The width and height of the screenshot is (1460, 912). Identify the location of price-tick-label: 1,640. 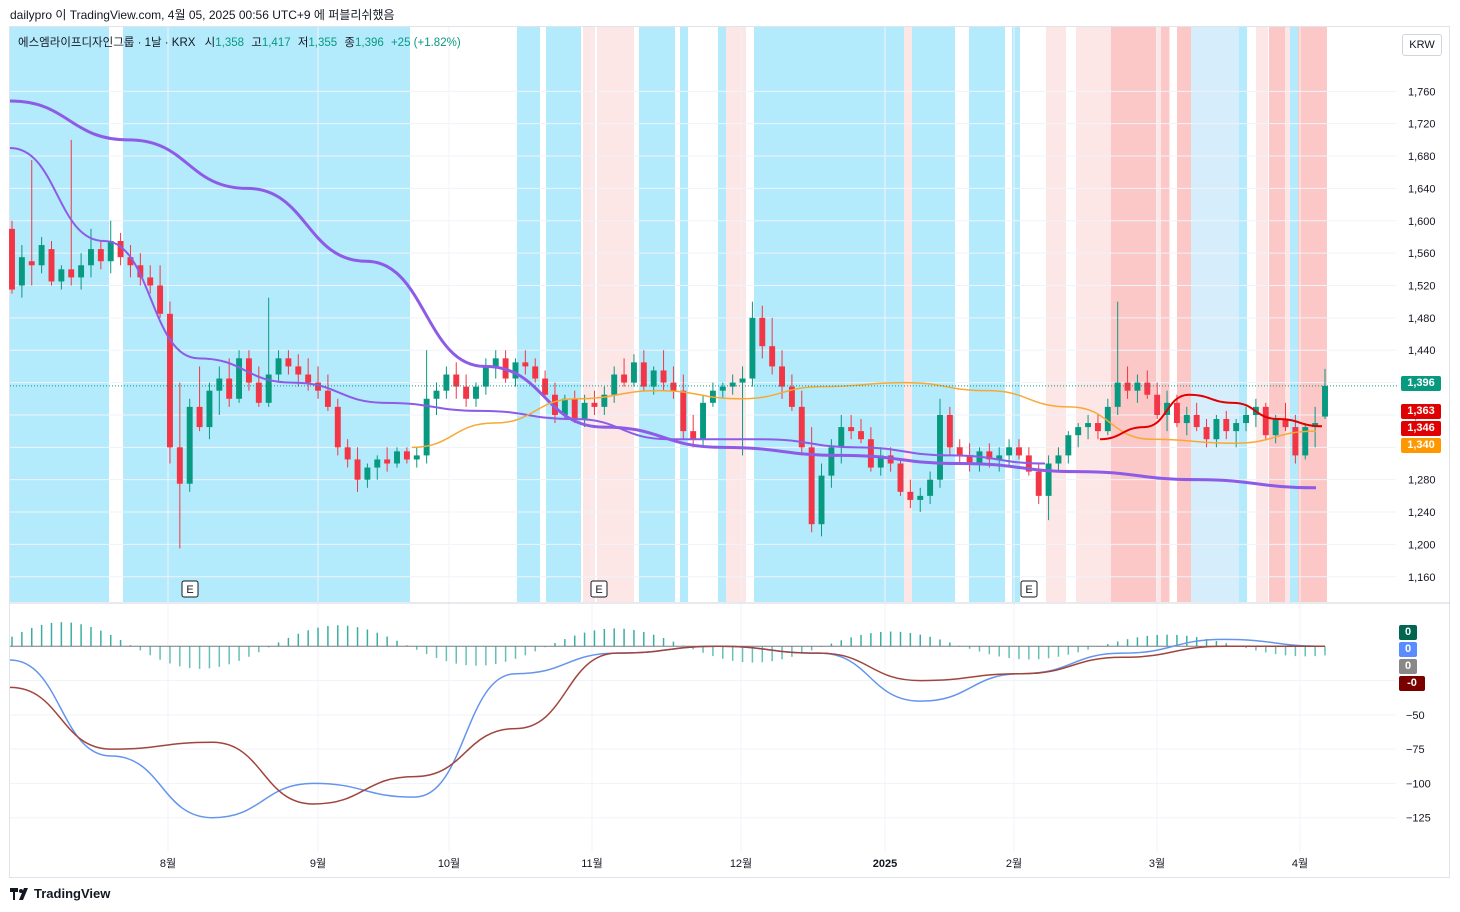
(1422, 189).